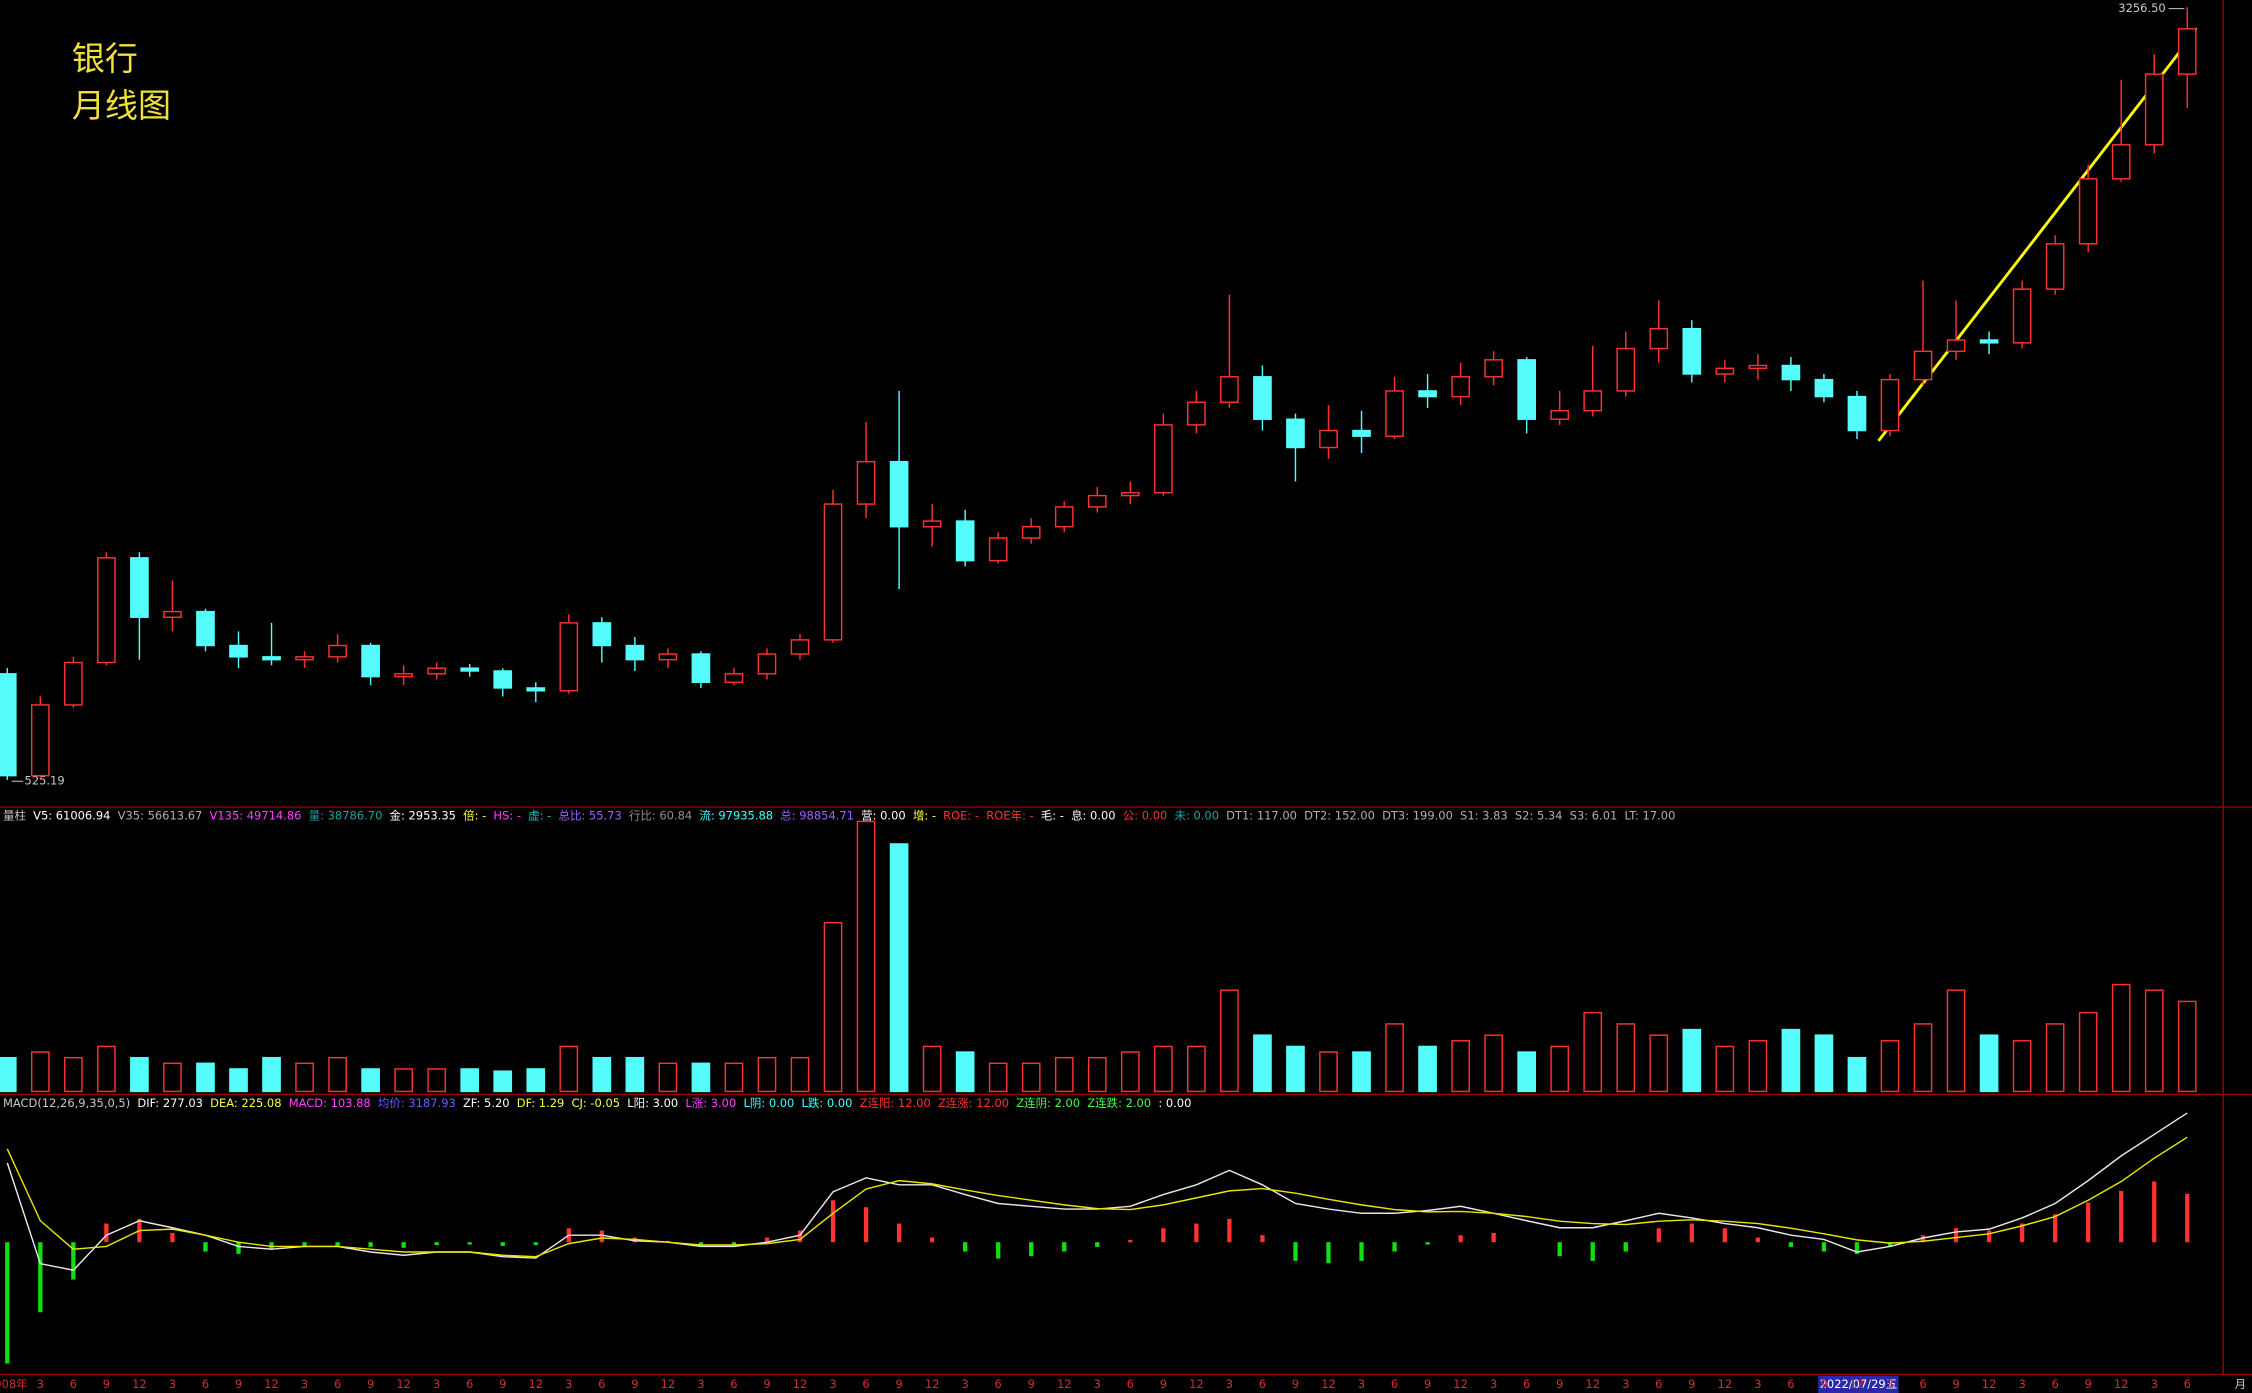 The height and width of the screenshot is (1393, 2252). I want to click on info-item: 均价: 3187.93, so click(417, 1102).